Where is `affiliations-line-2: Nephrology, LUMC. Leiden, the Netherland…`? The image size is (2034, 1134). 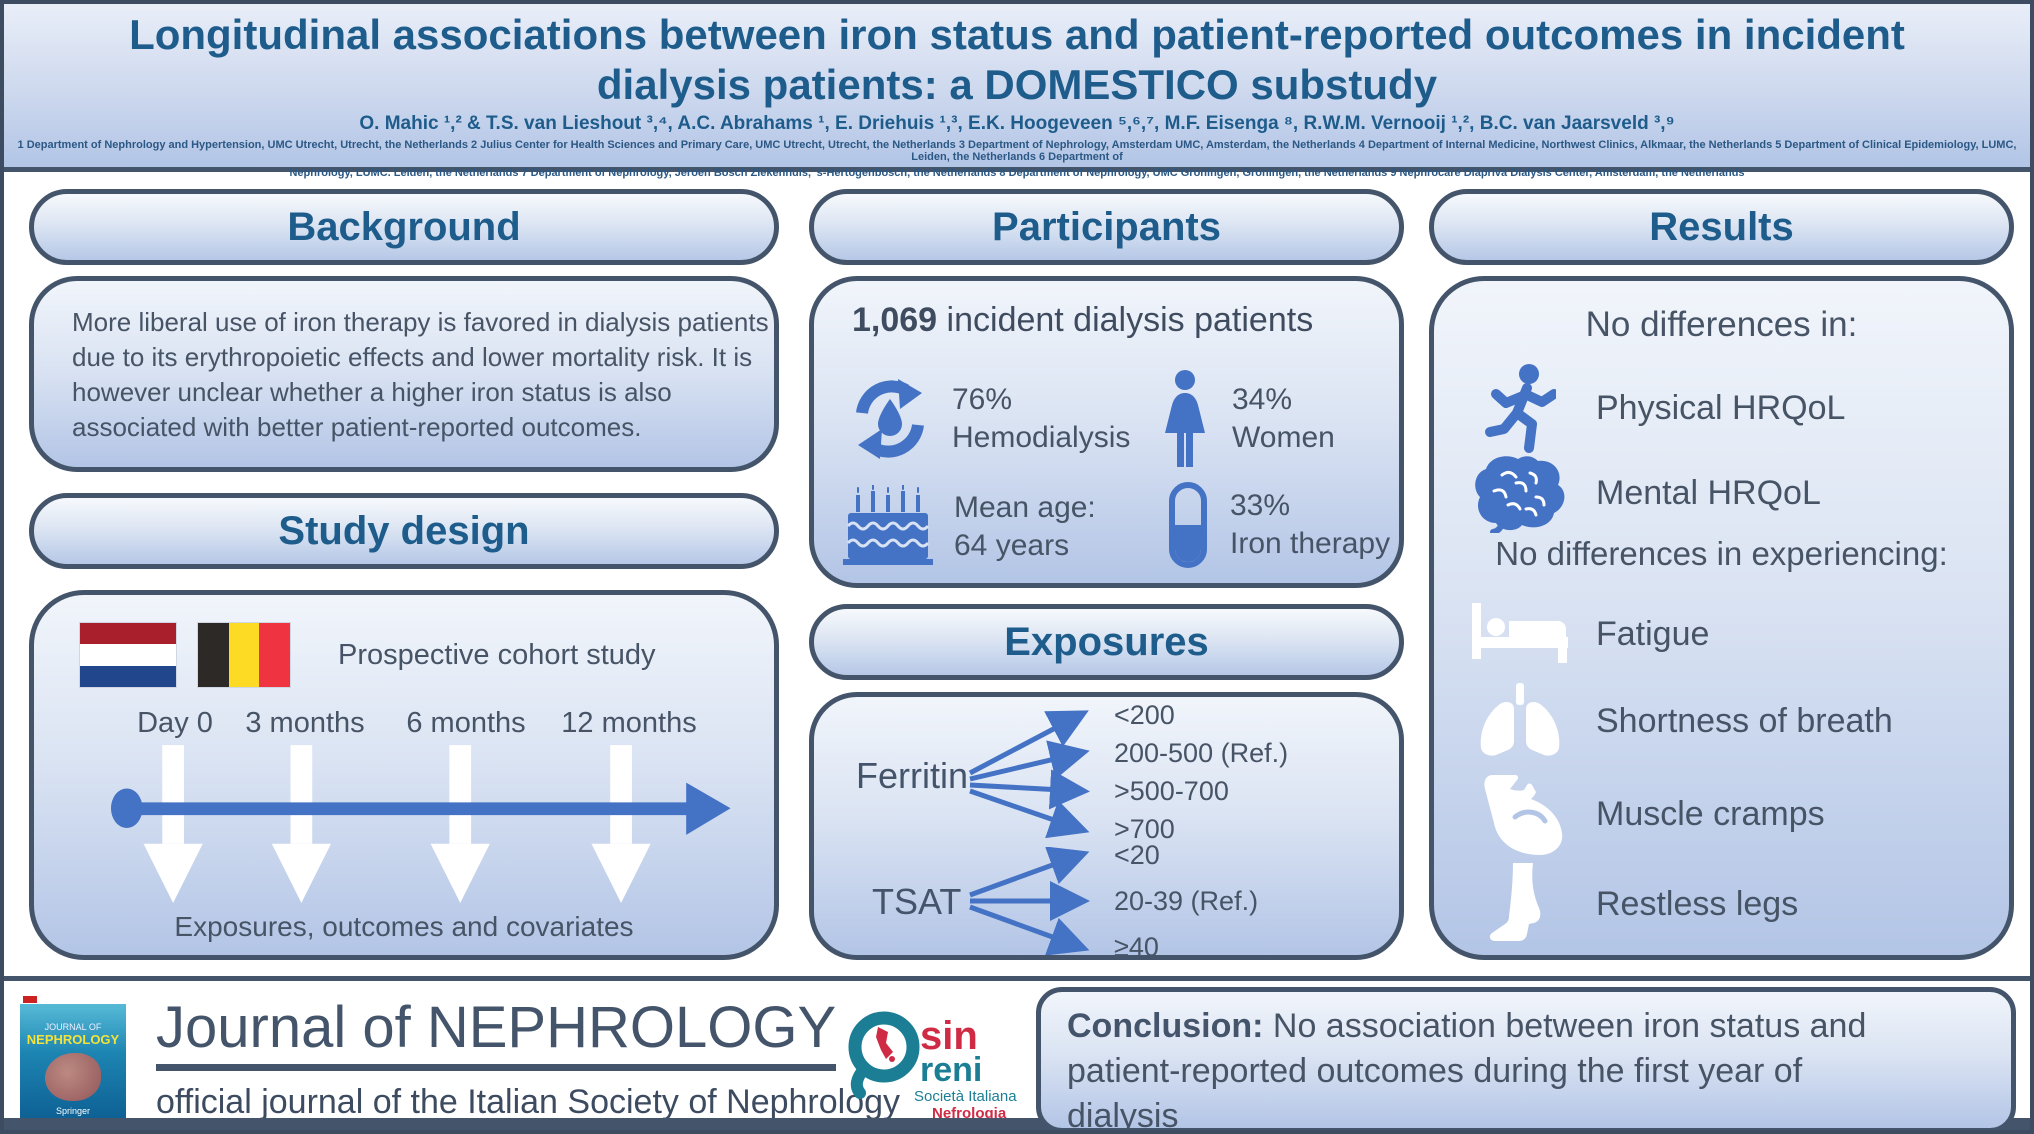
affiliations-line-2: Nephrology, LUMC. Leiden, the Netherland… is located at coordinates (1017, 173).